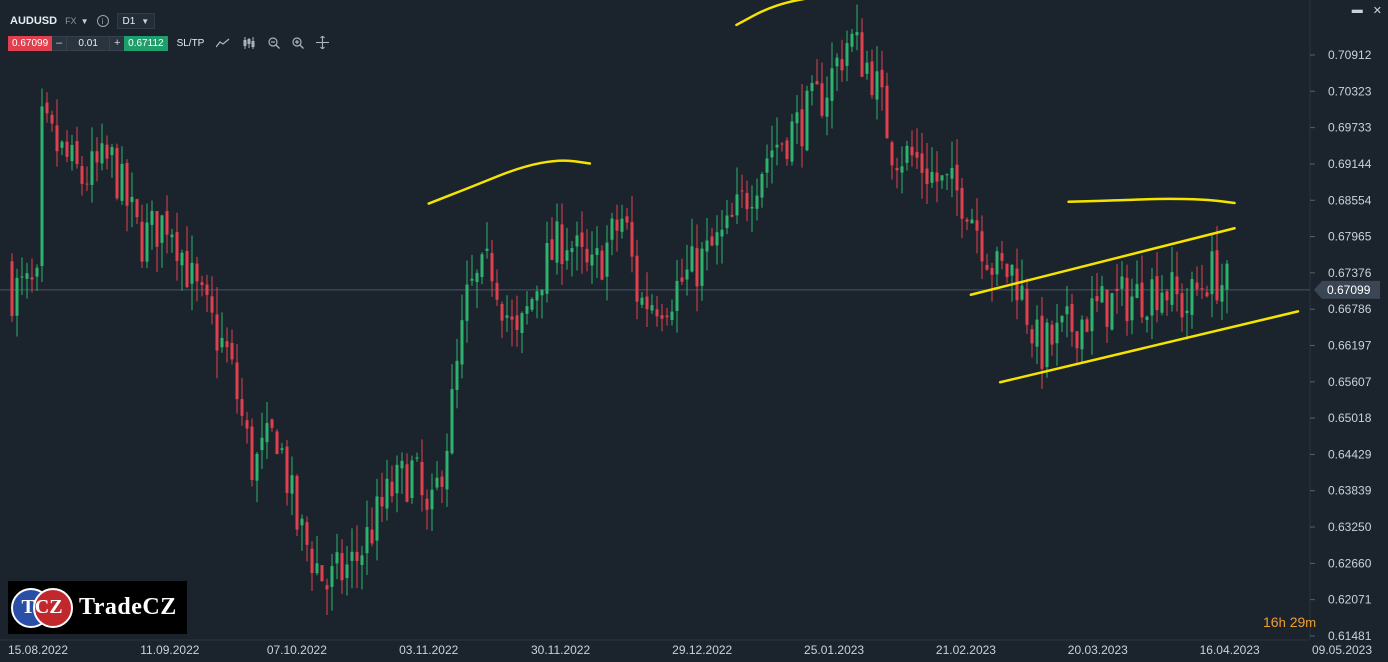 Image resolution: width=1388 pixels, height=662 pixels. Describe the element at coordinates (1289, 622) in the screenshot. I see `candle-countdown: 16h 29m` at that location.